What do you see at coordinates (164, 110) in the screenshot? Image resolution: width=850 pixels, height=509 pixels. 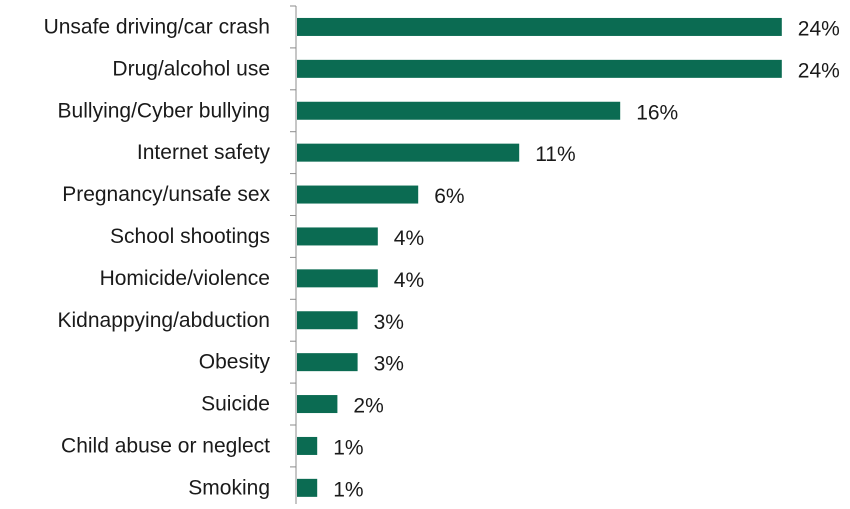 I see `category-label: Bullying/Cyber bullying` at bounding box center [164, 110].